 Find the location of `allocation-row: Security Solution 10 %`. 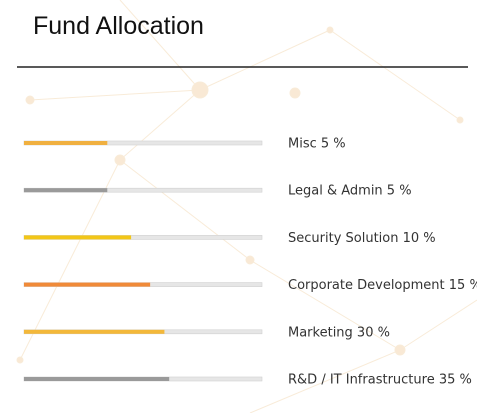

allocation-row: Security Solution 10 % is located at coordinates (229, 238).